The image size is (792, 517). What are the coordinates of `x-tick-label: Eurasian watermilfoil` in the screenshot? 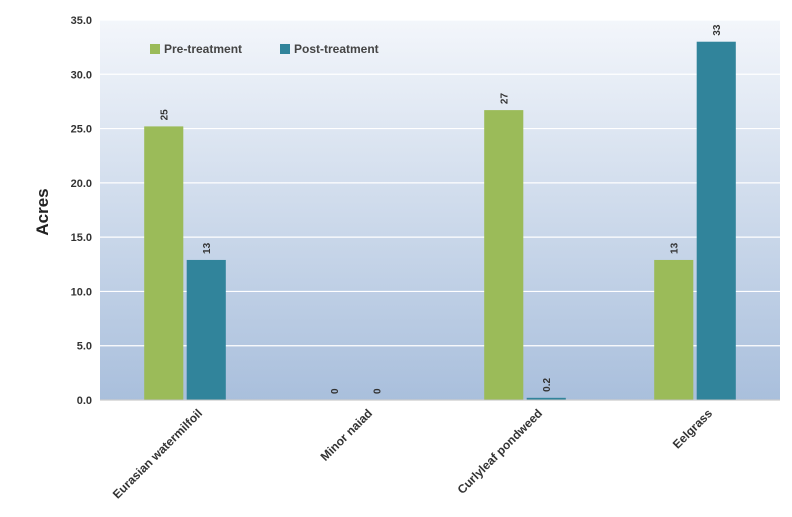 It's located at (157, 453).